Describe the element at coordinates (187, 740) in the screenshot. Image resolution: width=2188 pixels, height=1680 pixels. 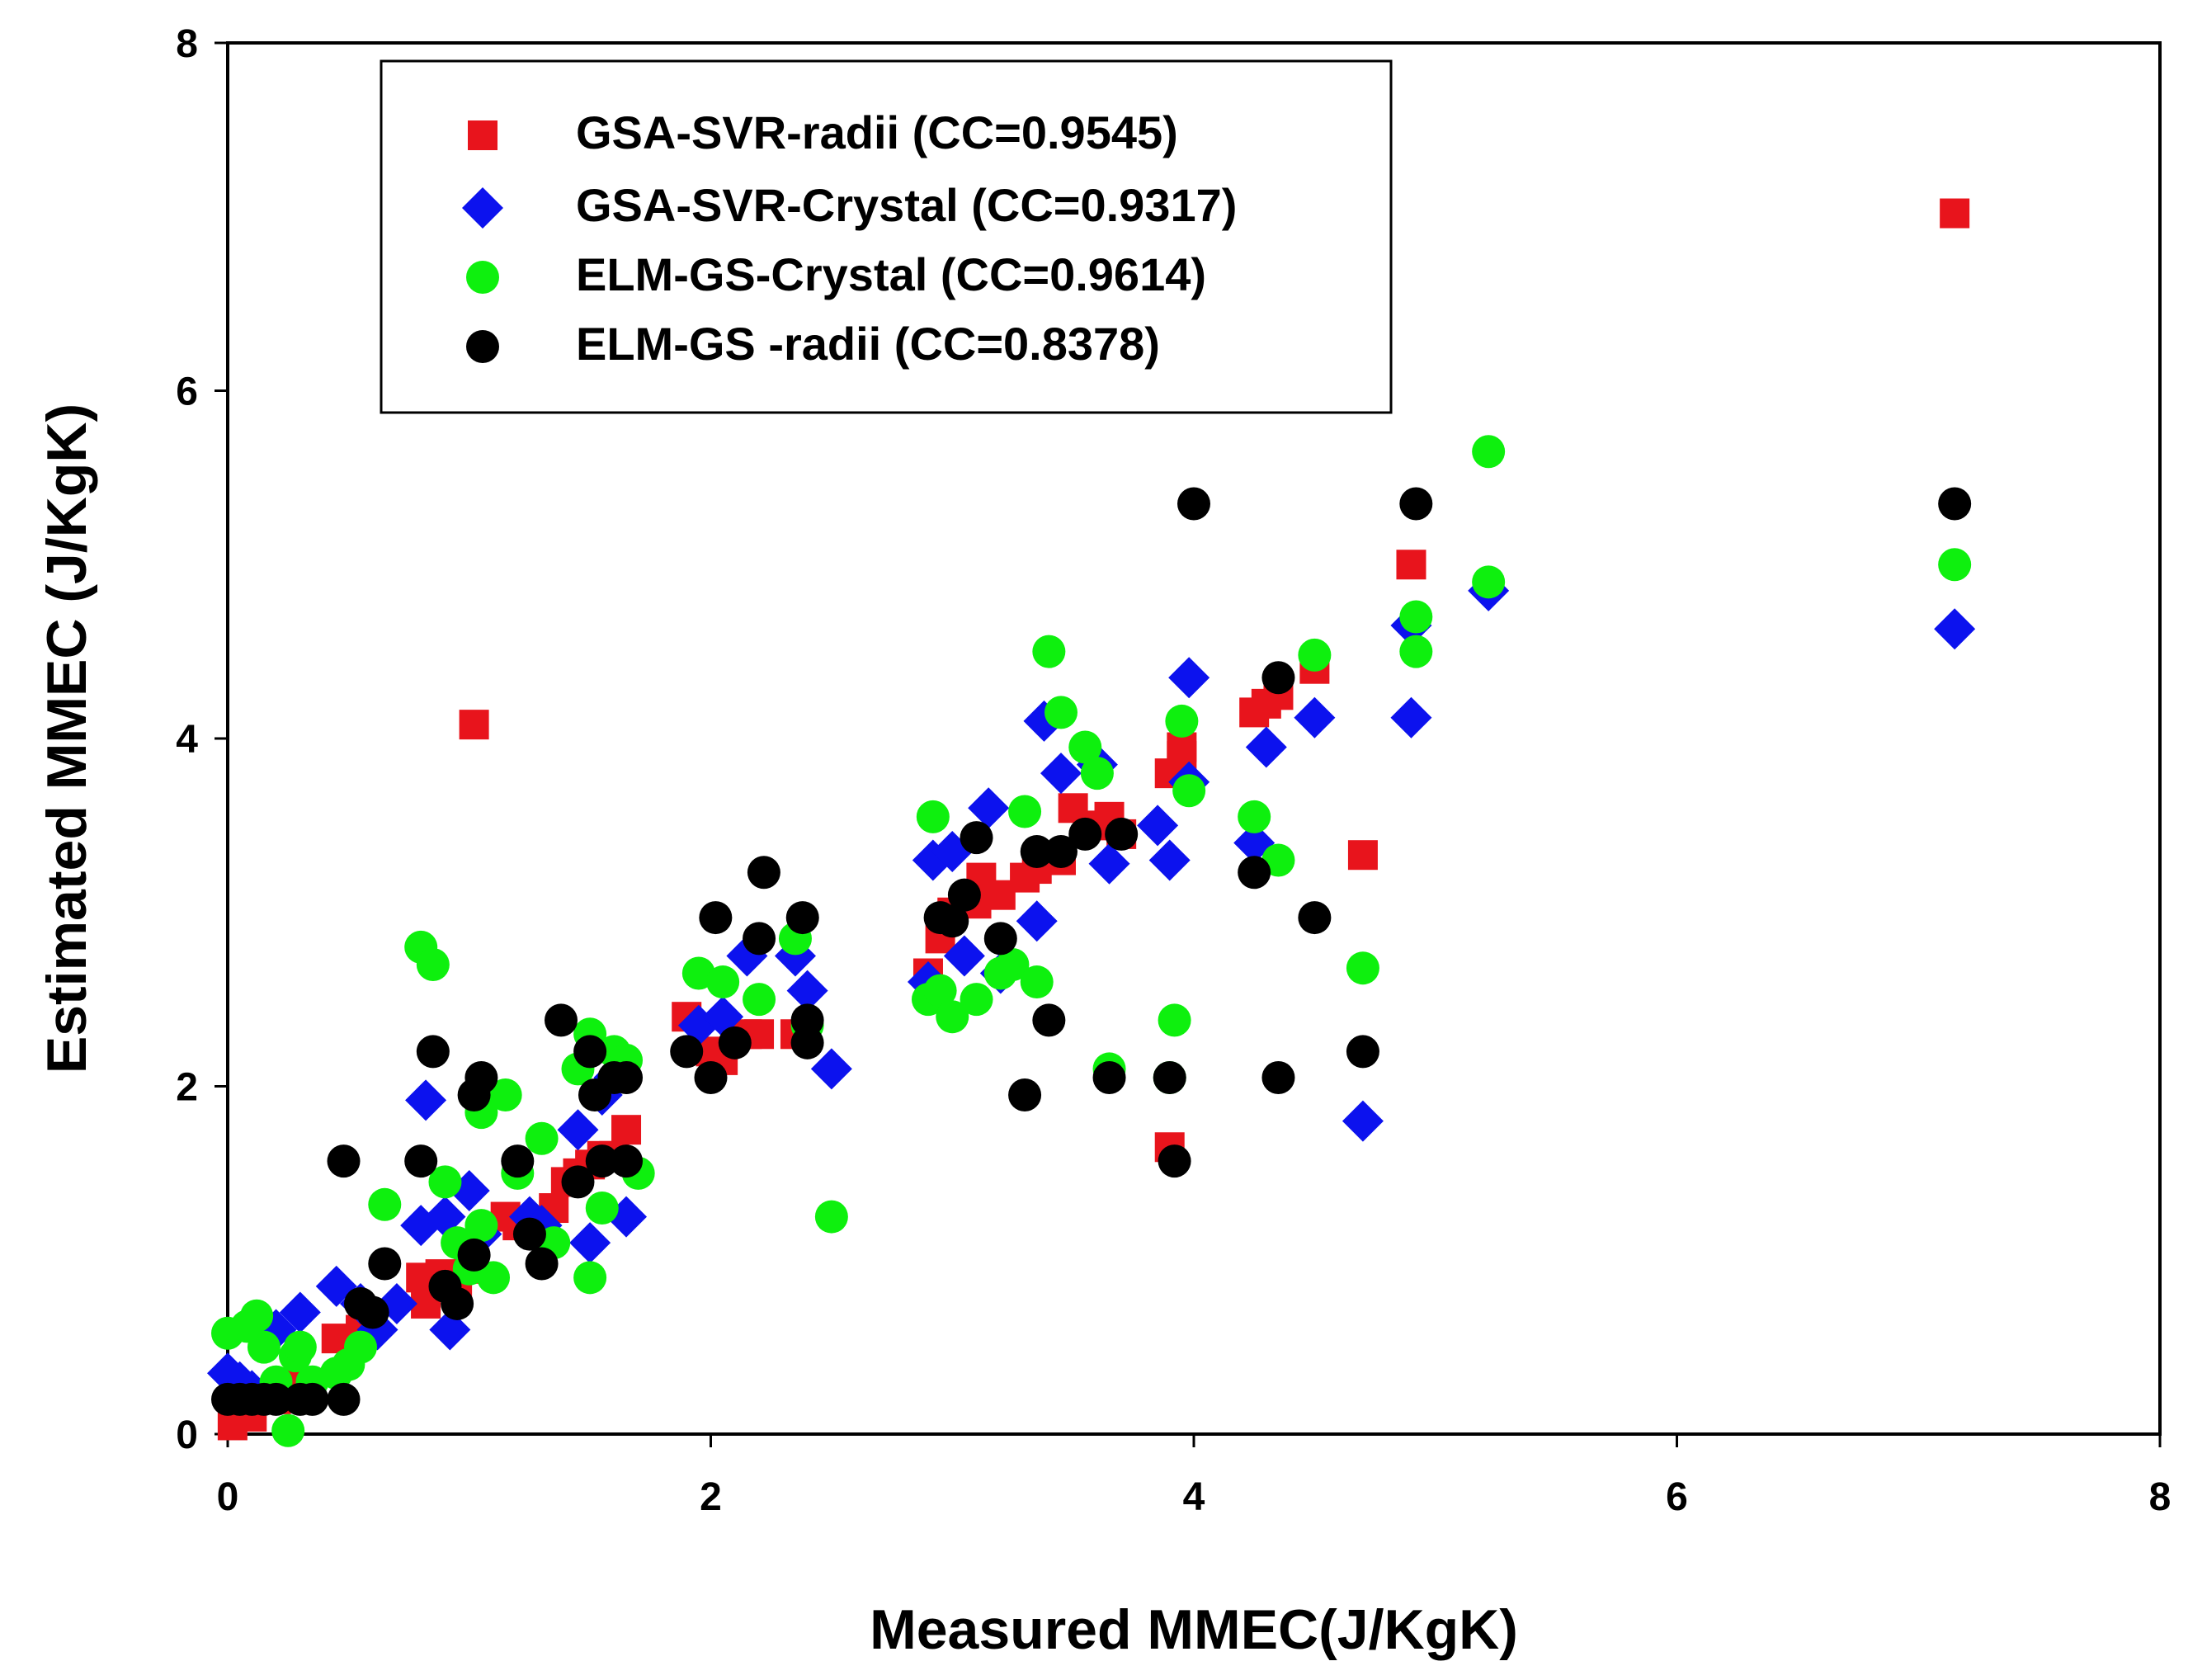
I see `y-tick-label: 4` at that location.